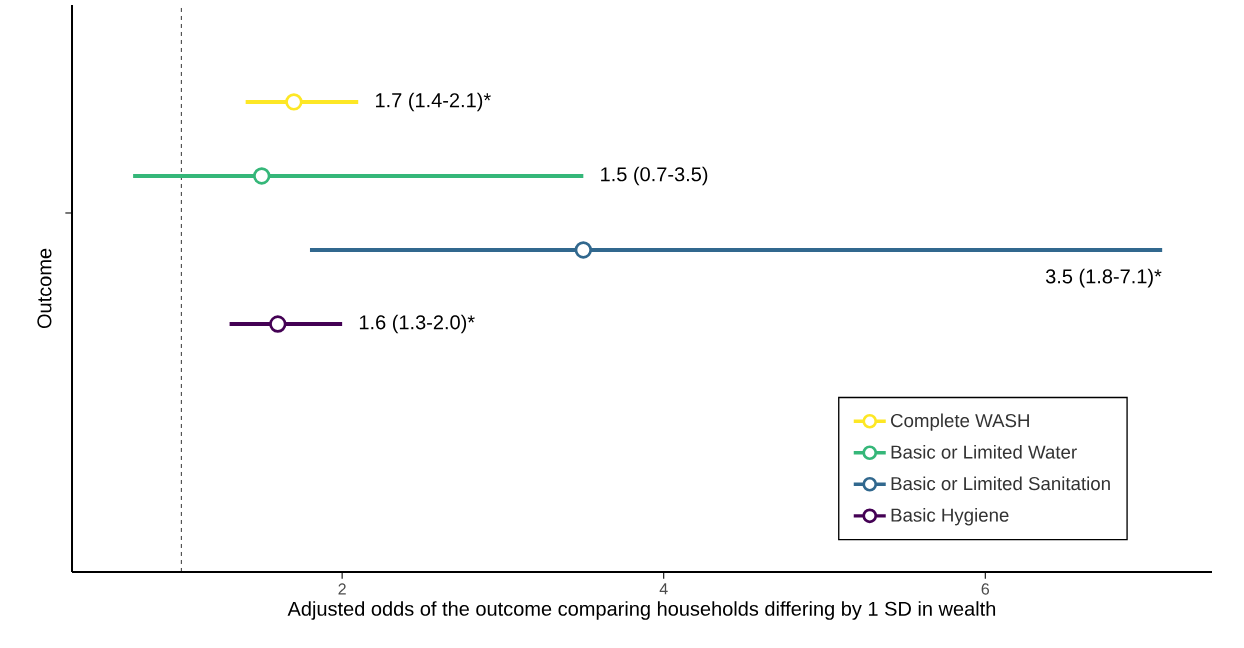 Image resolution: width=1244 pixels, height=648 pixels. What do you see at coordinates (641, 610) in the screenshot?
I see `x-axis-title: Adjusted odds of the outcome comparing households differing by 1 SD in wealth` at bounding box center [641, 610].